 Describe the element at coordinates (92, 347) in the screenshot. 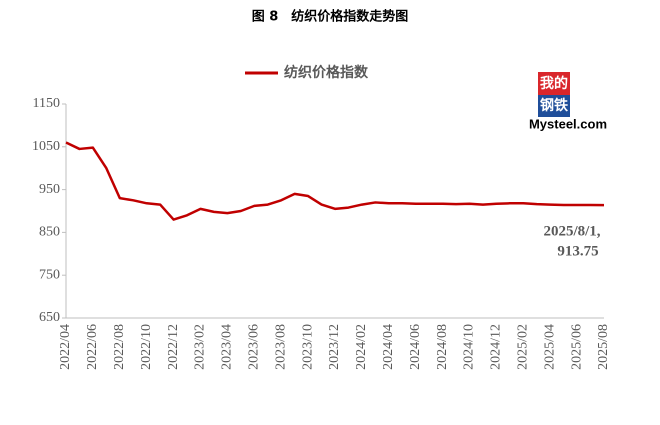

I see `x-tick-label: 2022/06` at that location.